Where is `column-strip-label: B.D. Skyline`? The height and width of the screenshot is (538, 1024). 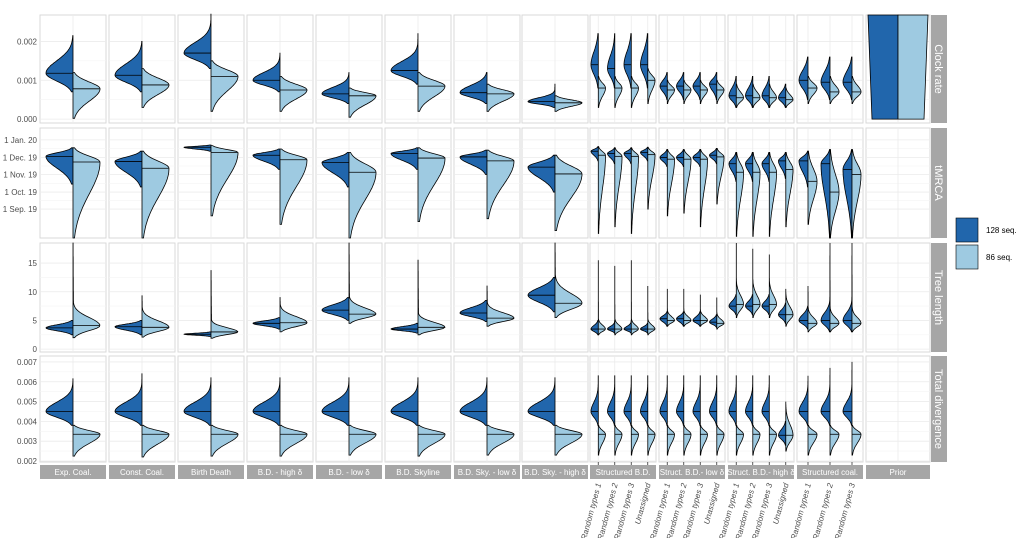 column-strip-label: B.D. Skyline is located at coordinates (418, 472).